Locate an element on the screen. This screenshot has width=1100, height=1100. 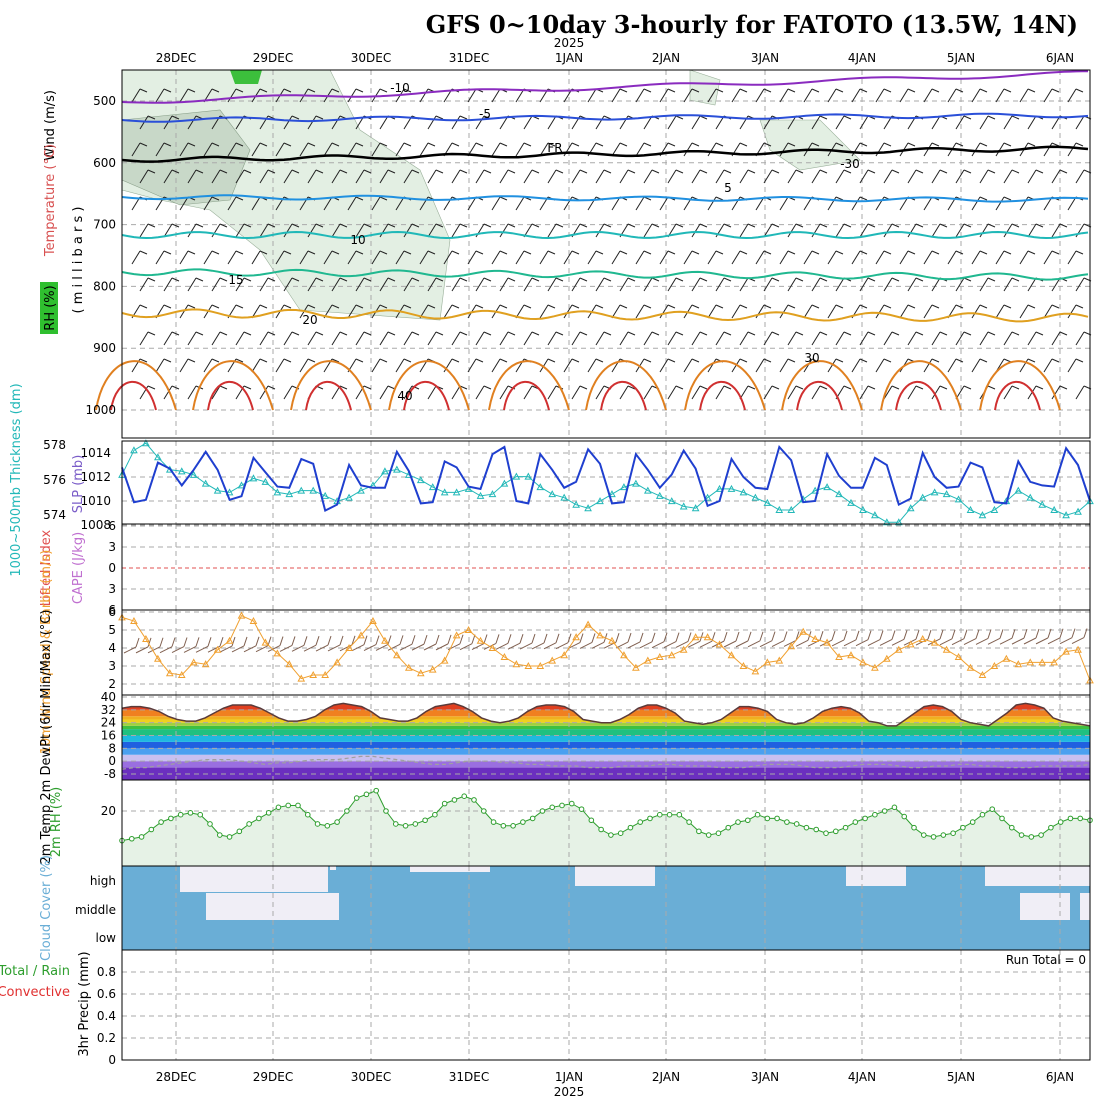
ylabel-precip-total: Total / Rain is located at coordinates (35, 971).